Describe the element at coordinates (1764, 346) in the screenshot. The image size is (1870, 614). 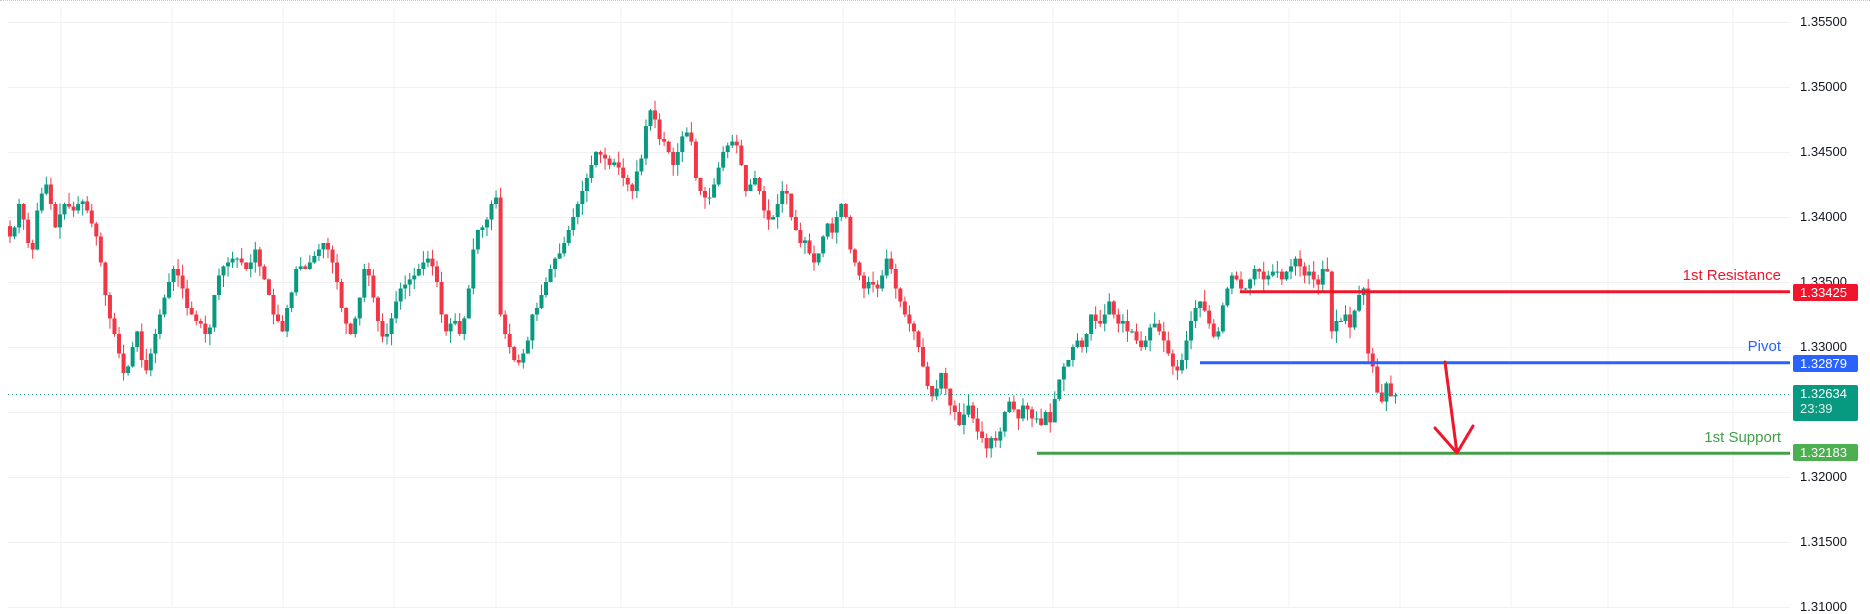
I see `pivot-label: Pivot` at that location.